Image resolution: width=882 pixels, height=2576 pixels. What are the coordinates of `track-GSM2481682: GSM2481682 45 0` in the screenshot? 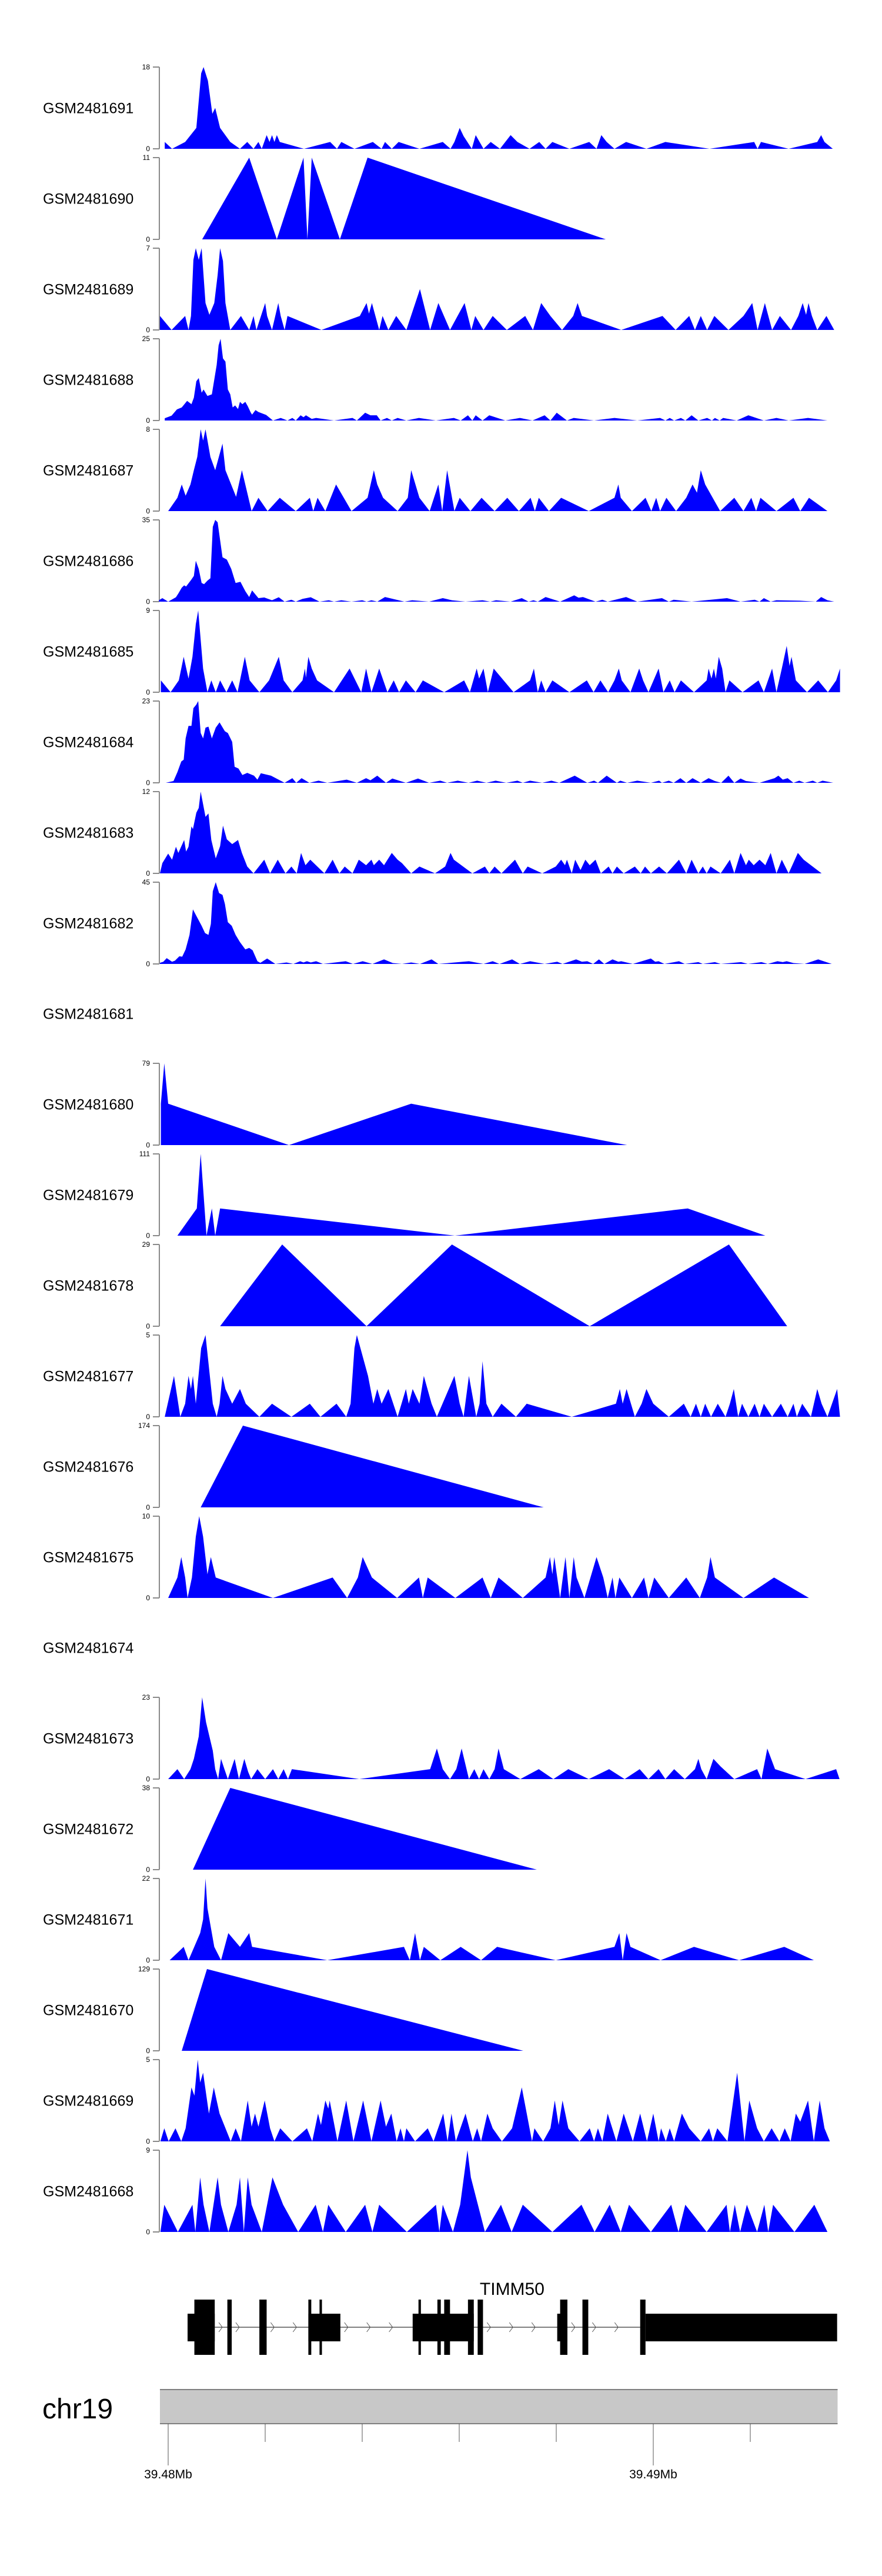 It's located at (437, 923).